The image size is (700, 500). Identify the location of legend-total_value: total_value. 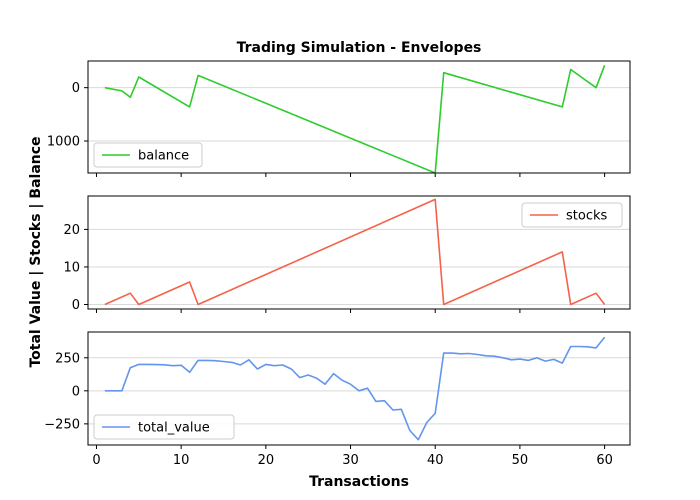
(164, 427).